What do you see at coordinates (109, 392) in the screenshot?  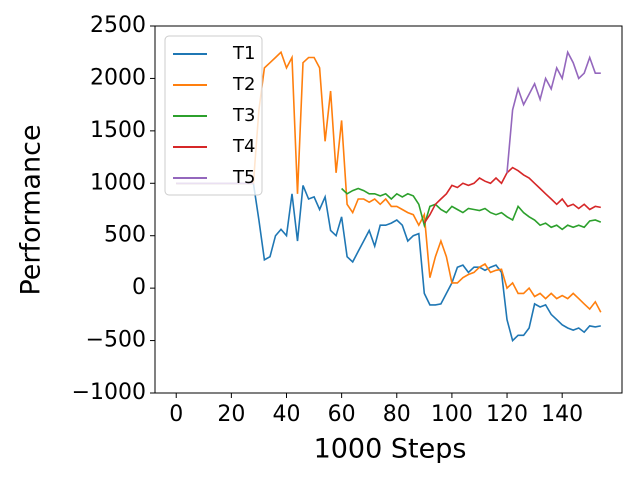 I see `y-tick-label: −1000` at bounding box center [109, 392].